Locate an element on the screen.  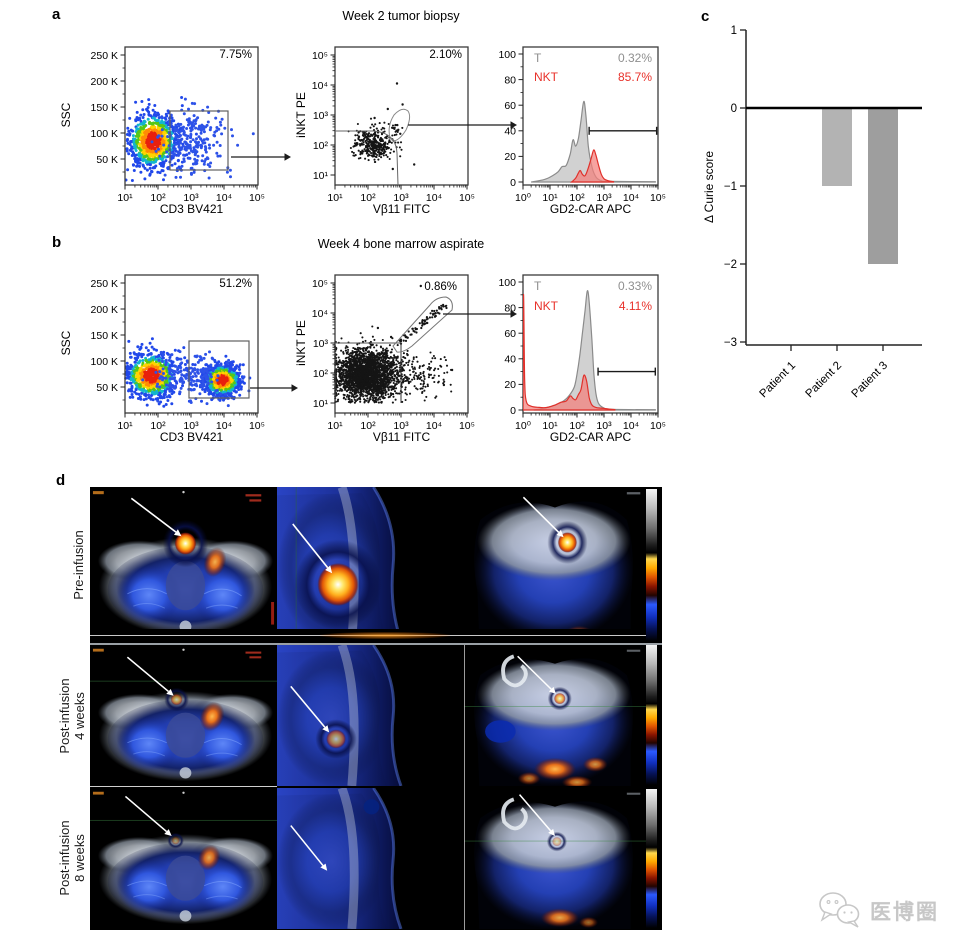
pet-color-scale-row2 is located at coordinates (651, 715).